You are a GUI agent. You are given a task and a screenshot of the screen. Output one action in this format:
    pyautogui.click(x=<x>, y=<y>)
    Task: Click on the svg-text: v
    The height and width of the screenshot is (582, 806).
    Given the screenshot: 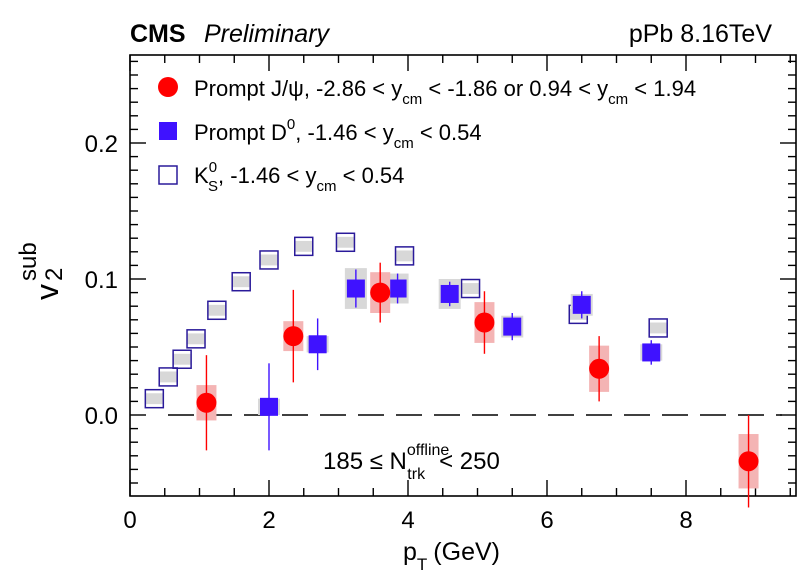 What is the action you would take?
    pyautogui.click(x=47, y=292)
    